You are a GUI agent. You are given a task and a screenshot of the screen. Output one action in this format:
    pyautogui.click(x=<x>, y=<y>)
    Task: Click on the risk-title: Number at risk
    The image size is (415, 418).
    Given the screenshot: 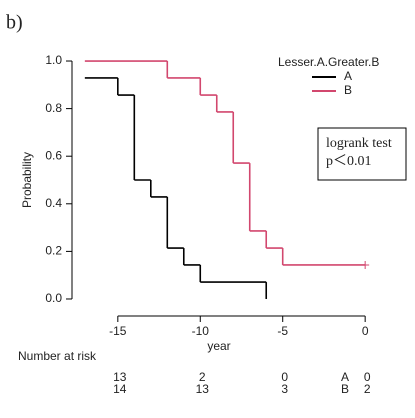 What is the action you would take?
    pyautogui.click(x=57, y=356)
    